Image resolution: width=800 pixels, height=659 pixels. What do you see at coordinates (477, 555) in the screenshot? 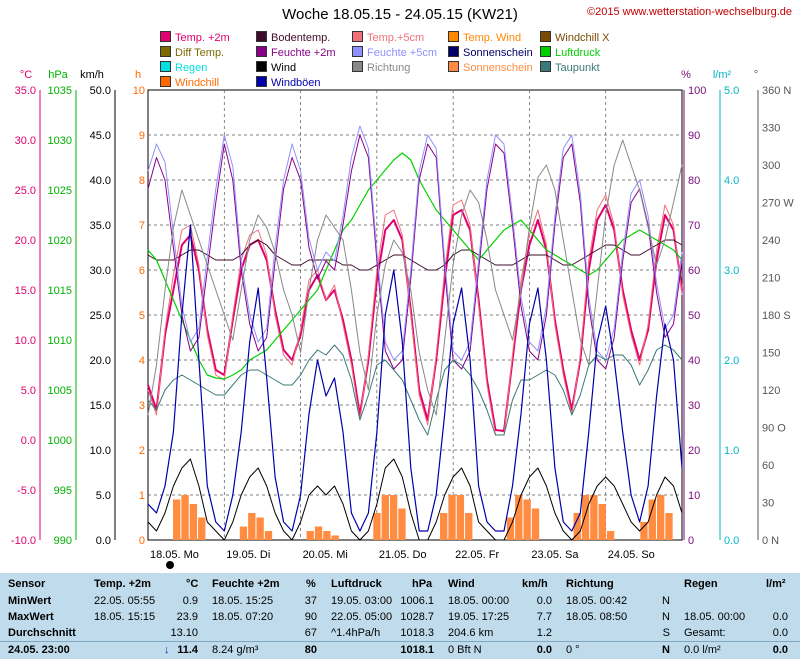
I see `x-tick-label: 22.05. Fr` at bounding box center [477, 555].